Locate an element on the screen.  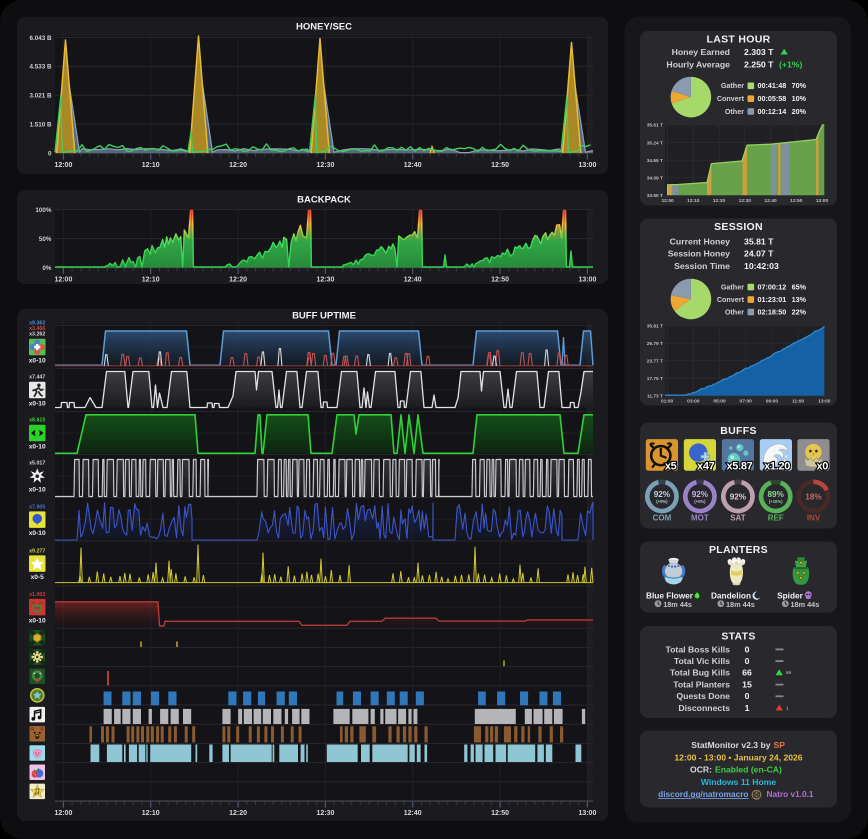
svg-text: x5.017 is located at coordinates (37, 464).